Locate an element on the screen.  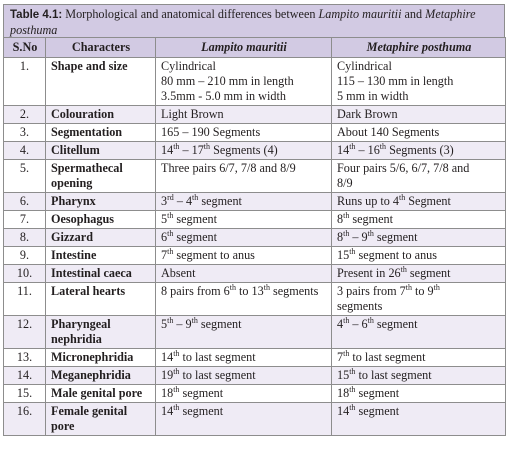
cell-lampito: 3rd – 4th segment is located at coordinates (243, 201).